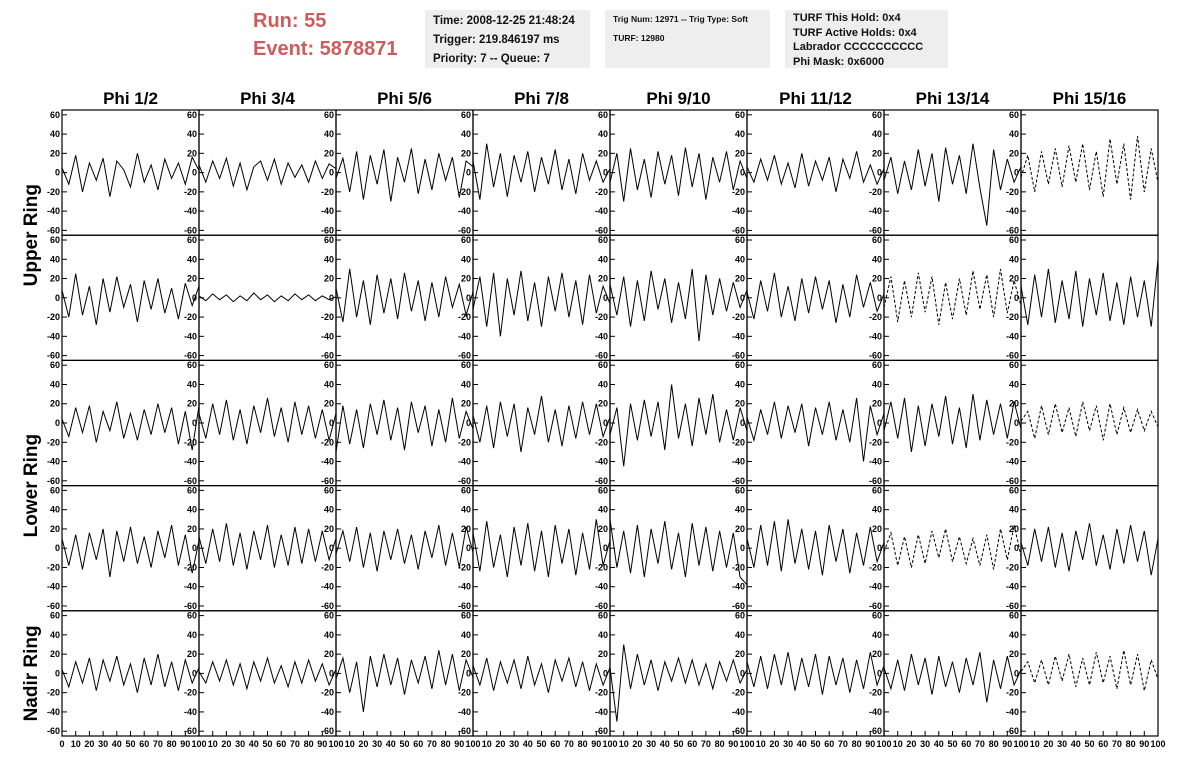 The width and height of the screenshot is (1196, 772). I want to click on x-tick-label: 80, so click(857, 744).